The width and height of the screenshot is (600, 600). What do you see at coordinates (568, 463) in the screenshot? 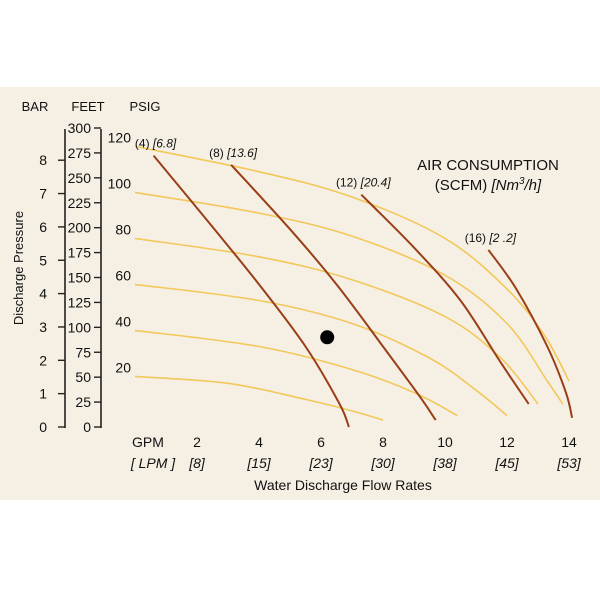
I see `lpm-tick-label: [53]` at bounding box center [568, 463].